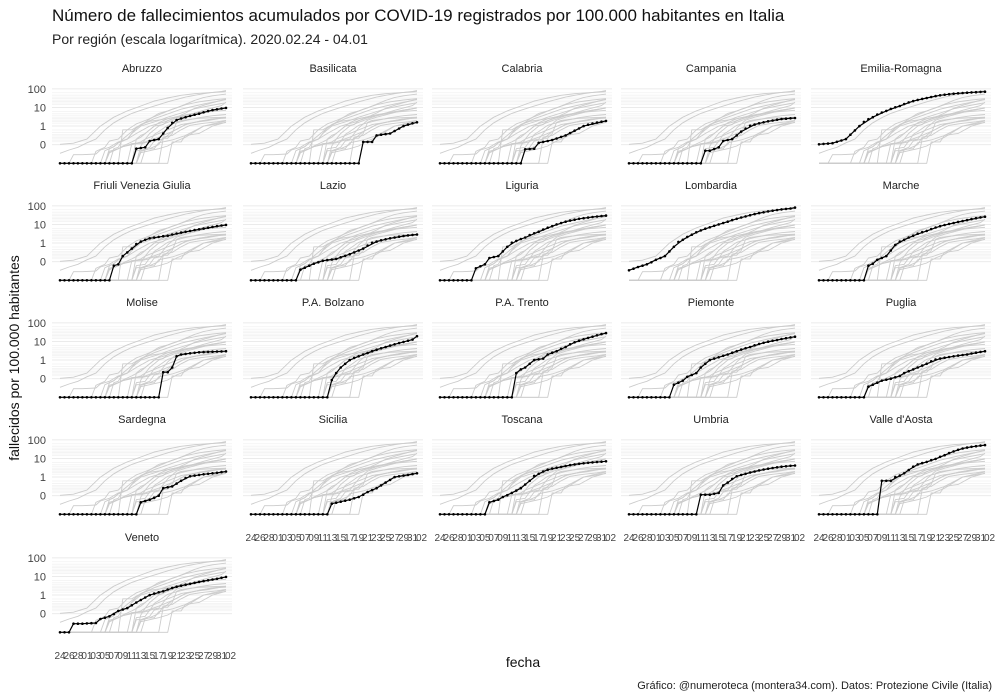 Image resolution: width=1000 pixels, height=700 pixels. What do you see at coordinates (990, 538) in the screenshot?
I see `x-tick-label: 02` at bounding box center [990, 538].